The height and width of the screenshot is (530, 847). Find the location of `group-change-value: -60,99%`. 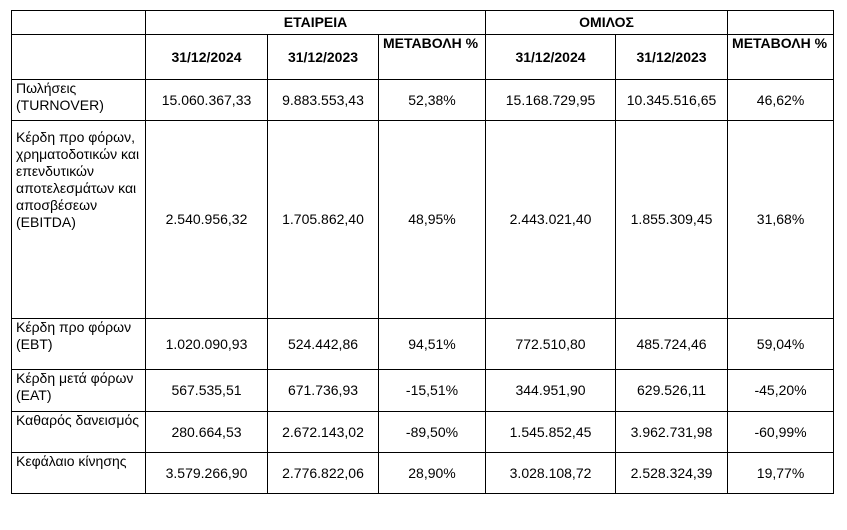

group-change-value: -60,99% is located at coordinates (781, 432).